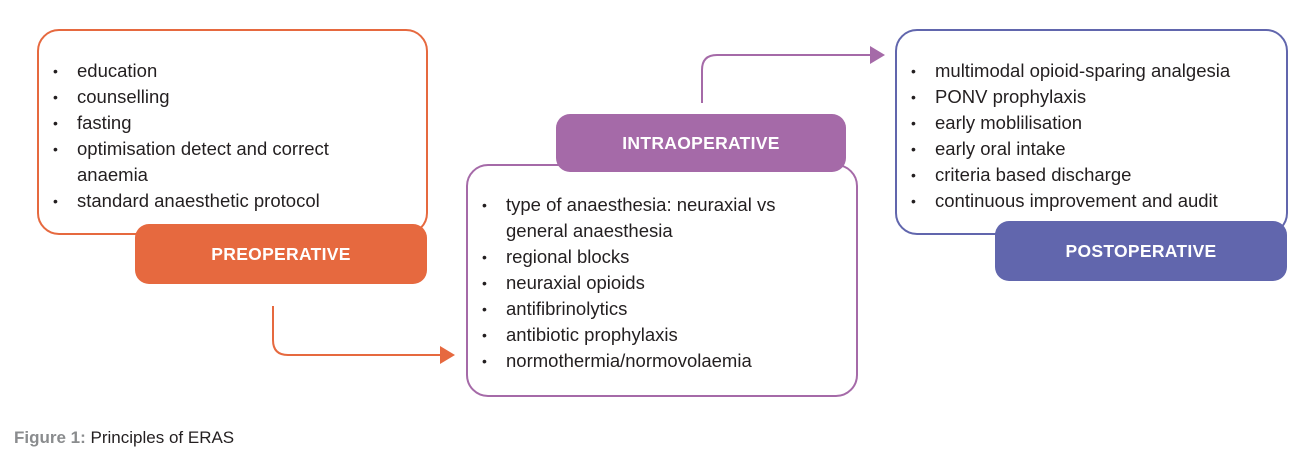 This screenshot has width=1302, height=456. I want to click on list-item: early oral intake, so click(1083, 149).